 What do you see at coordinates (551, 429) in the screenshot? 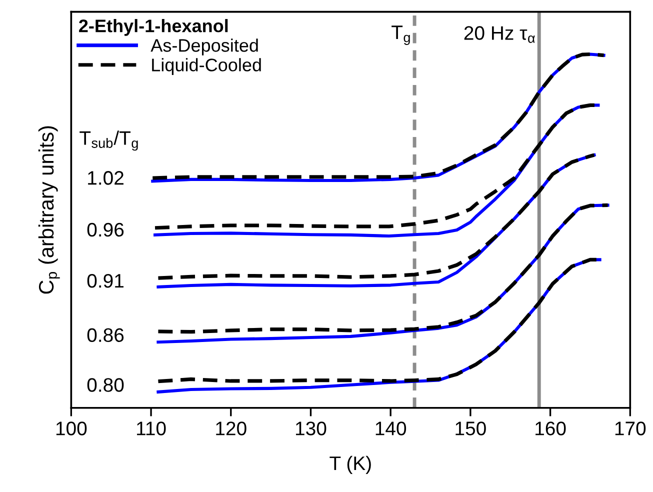
I see `x-tick-label: 160` at bounding box center [551, 429].